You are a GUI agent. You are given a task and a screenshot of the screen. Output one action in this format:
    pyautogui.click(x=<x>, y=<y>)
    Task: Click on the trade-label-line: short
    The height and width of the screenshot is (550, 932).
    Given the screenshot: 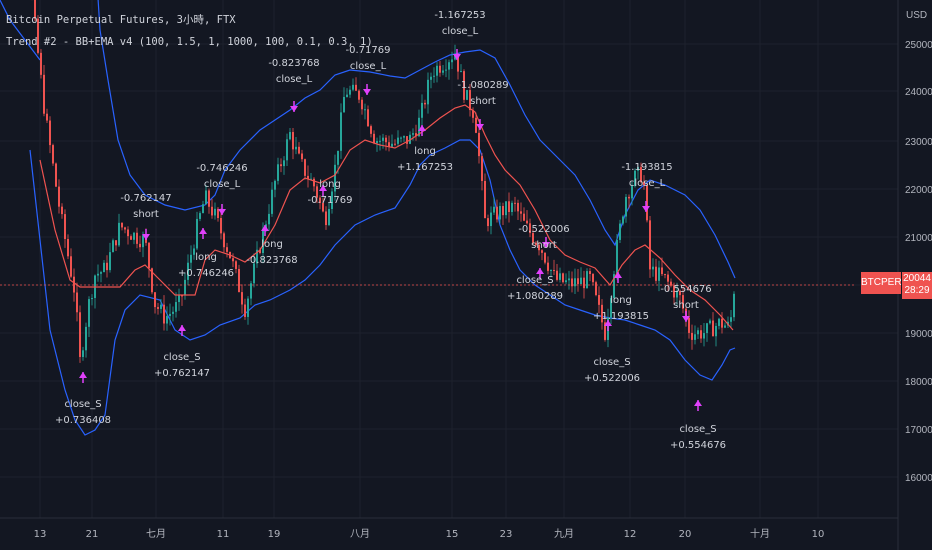 What is the action you would take?
    pyautogui.click(x=483, y=101)
    